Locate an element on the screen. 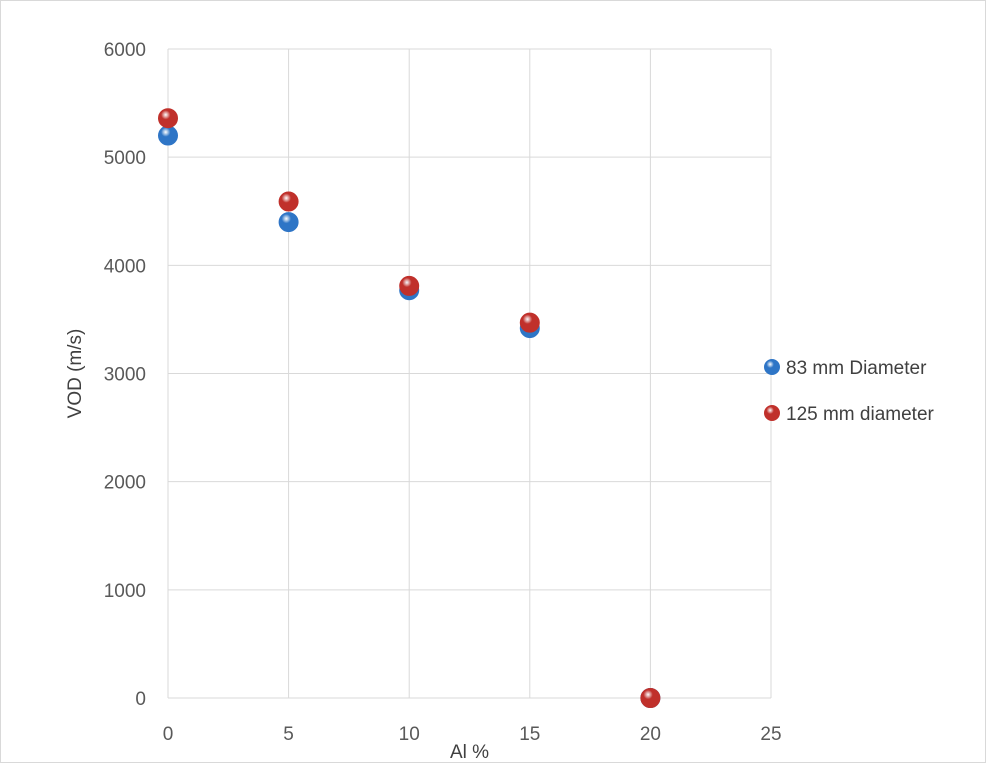 The width and height of the screenshot is (986, 764). y-tick-label: 5000 is located at coordinates (125, 158).